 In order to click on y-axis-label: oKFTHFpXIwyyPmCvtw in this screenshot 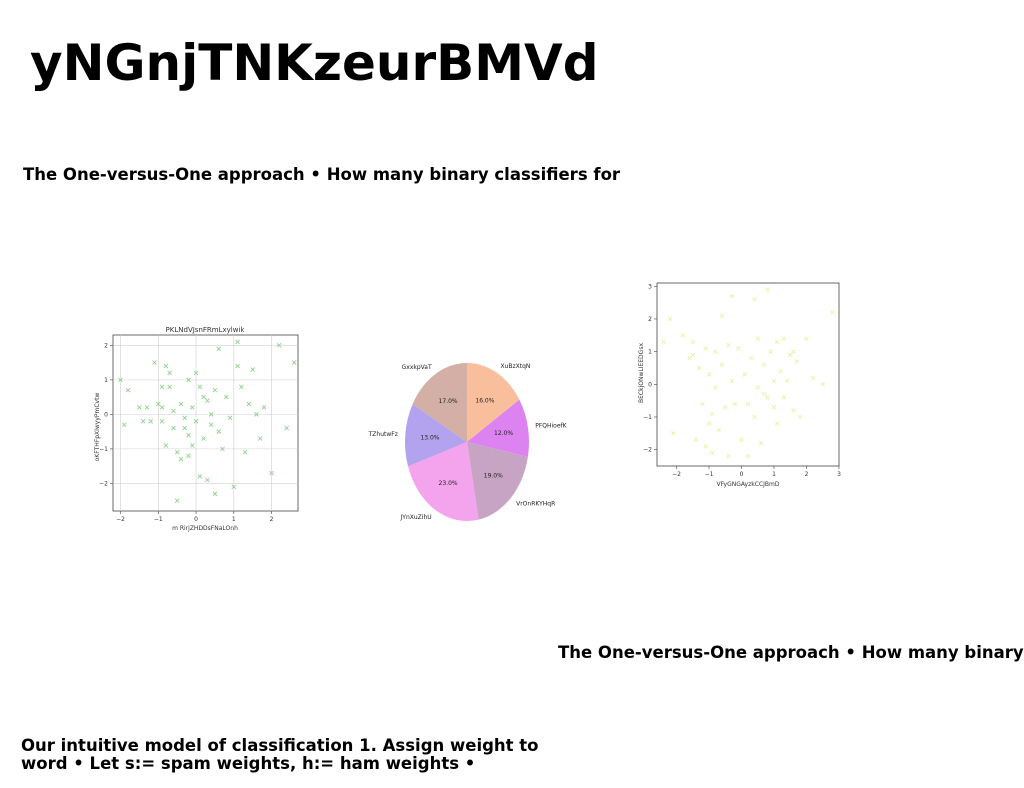, I will do `click(97, 427)`.